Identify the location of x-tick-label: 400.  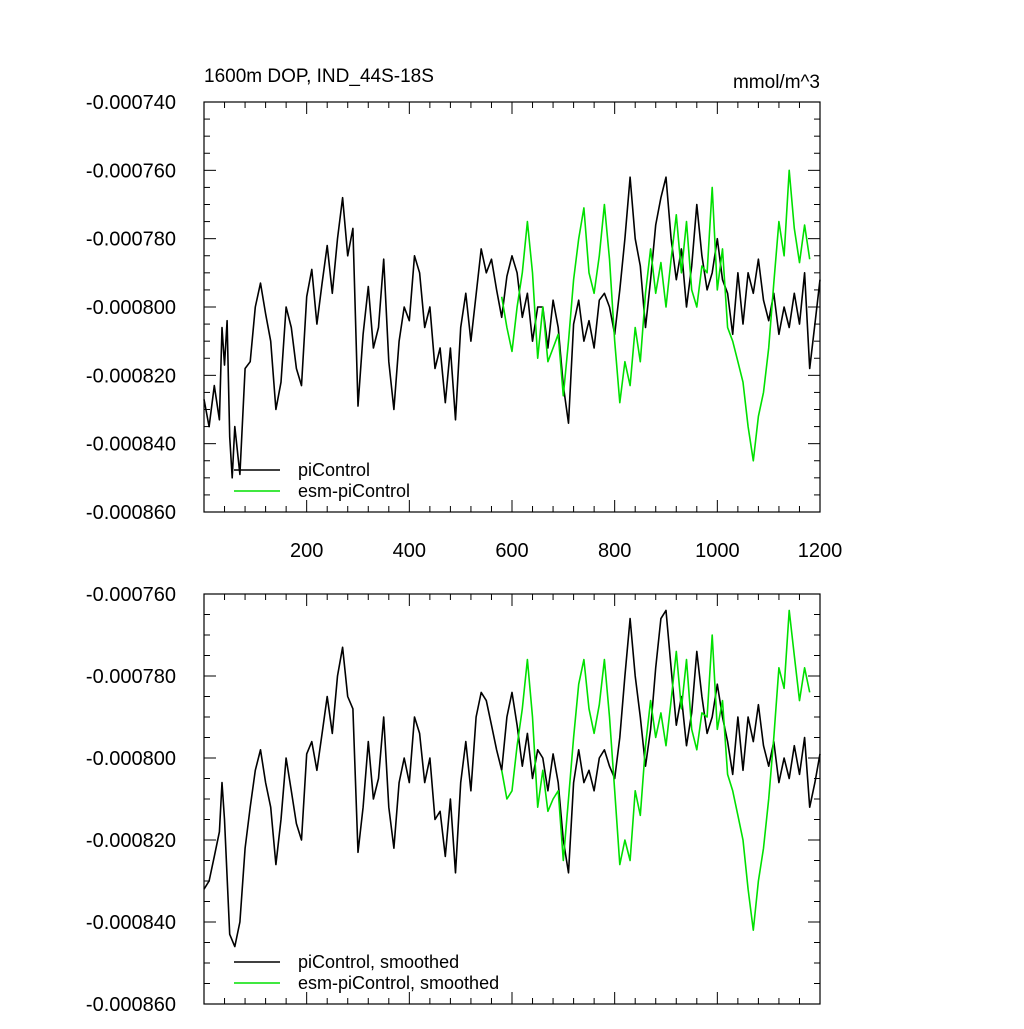
(409, 551).